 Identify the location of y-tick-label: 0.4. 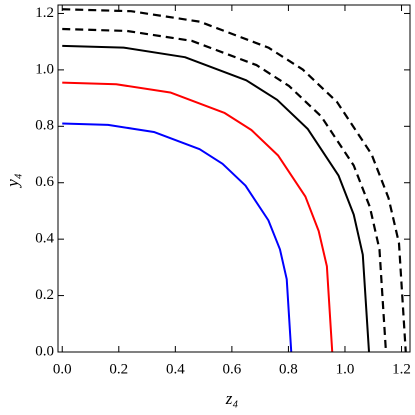
(44, 239).